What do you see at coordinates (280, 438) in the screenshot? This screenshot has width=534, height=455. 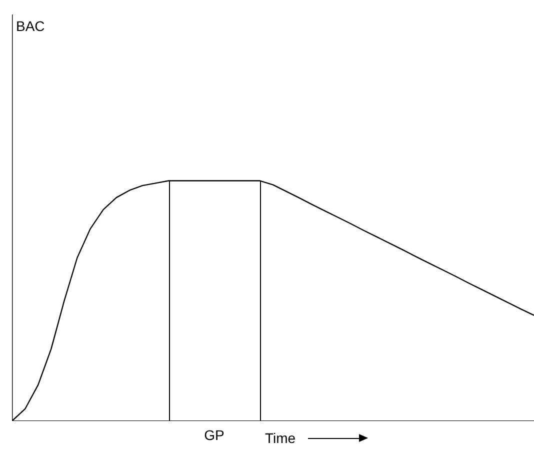 I see `x-axis-title: Time` at bounding box center [280, 438].